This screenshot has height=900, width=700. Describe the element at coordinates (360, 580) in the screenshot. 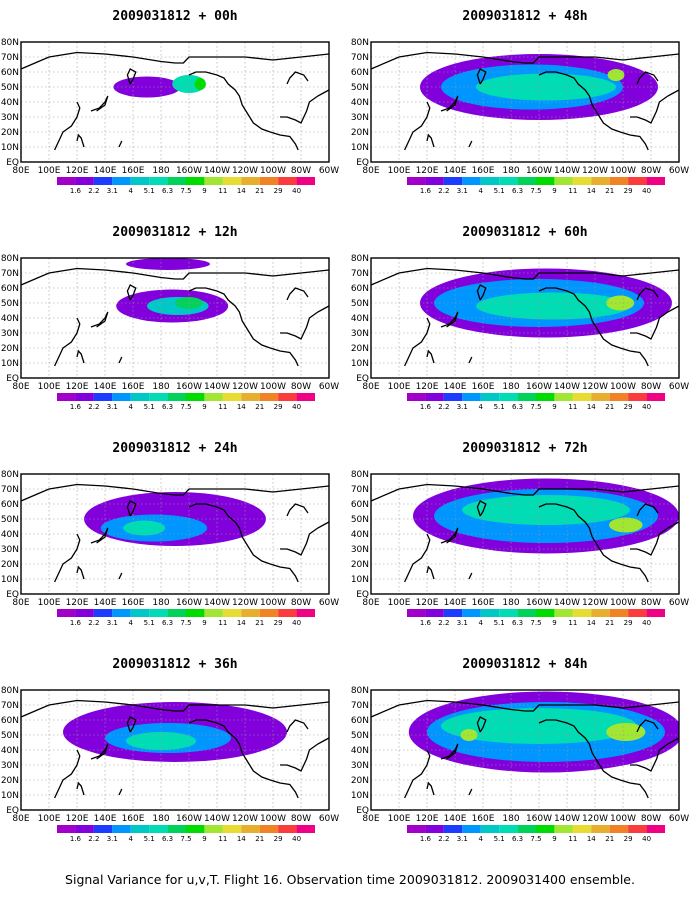

I see `y-tick-label: 10N` at that location.